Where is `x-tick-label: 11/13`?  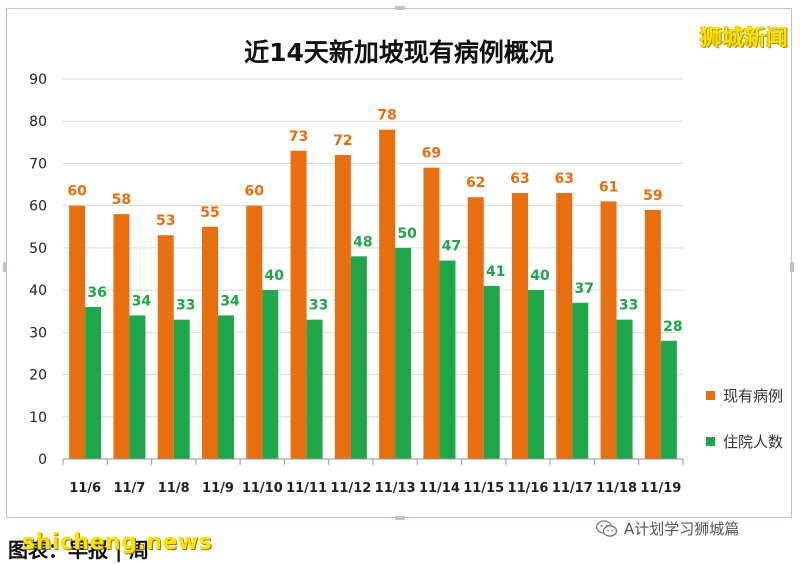
x-tick-label: 11/13 is located at coordinates (395, 488).